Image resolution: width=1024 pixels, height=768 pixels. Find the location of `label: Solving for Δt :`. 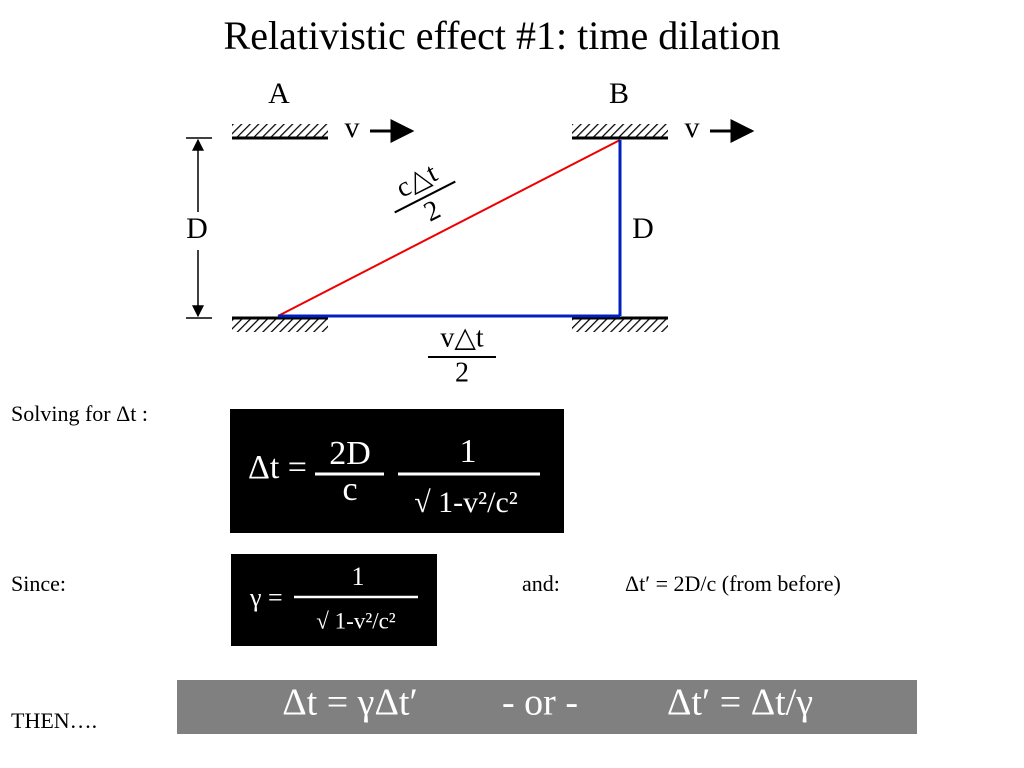

label: Solving for Δt : is located at coordinates (79, 413).